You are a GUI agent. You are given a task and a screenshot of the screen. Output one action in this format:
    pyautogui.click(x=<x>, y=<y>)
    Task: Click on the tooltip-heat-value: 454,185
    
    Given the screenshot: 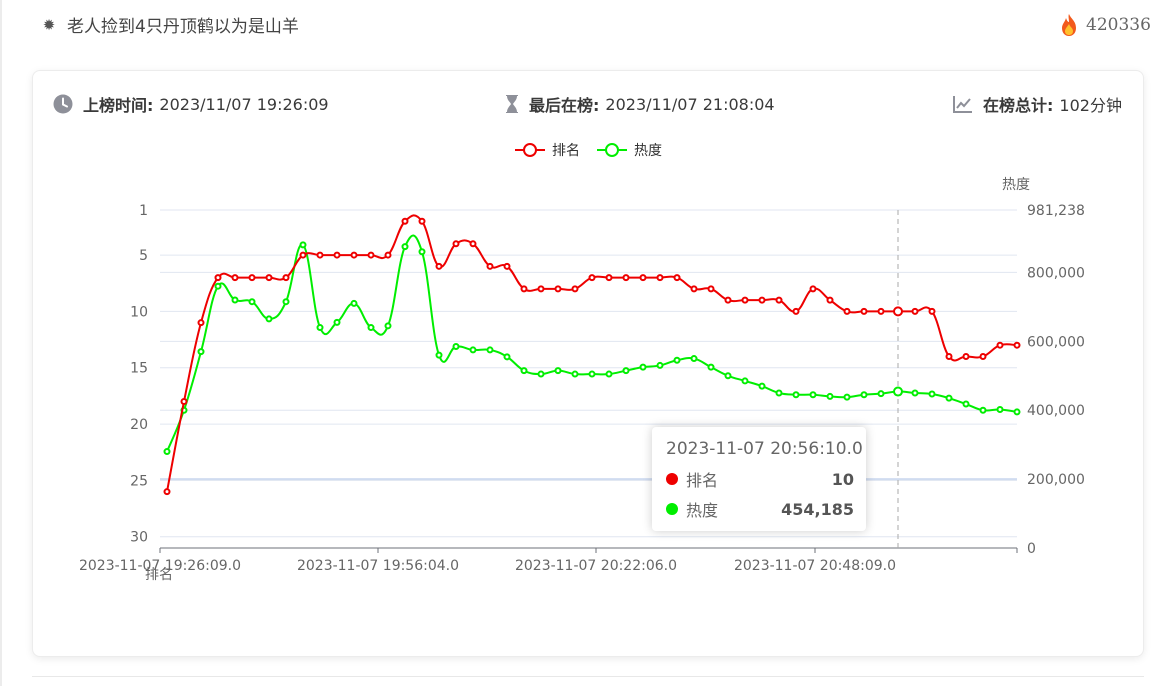 What is the action you would take?
    pyautogui.click(x=817, y=509)
    